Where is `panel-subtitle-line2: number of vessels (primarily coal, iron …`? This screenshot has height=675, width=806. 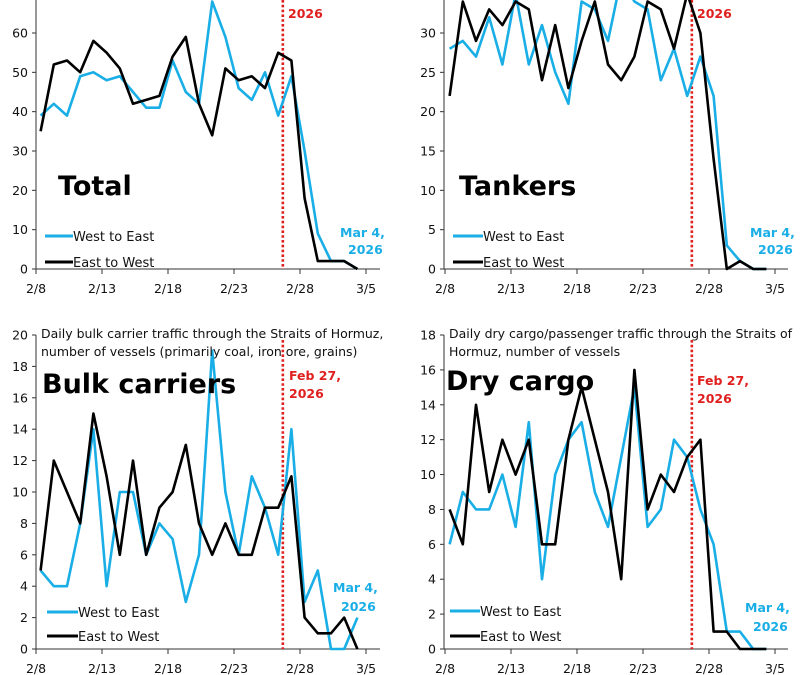
panel-subtitle-line2: number of vessels (primarily coal, iron … is located at coordinates (199, 351).